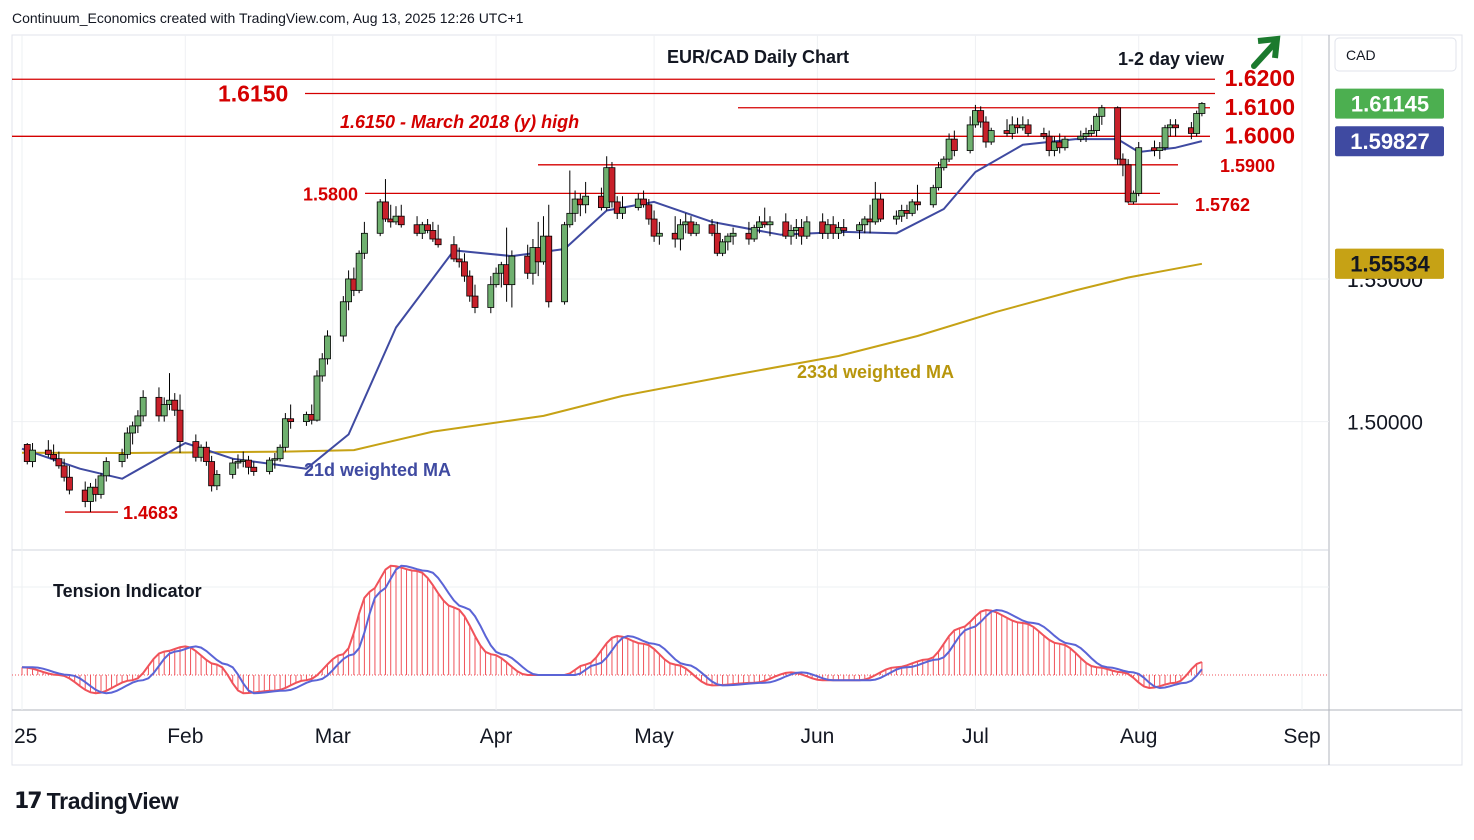  I want to click on x-tick-label: Aug, so click(1138, 736).